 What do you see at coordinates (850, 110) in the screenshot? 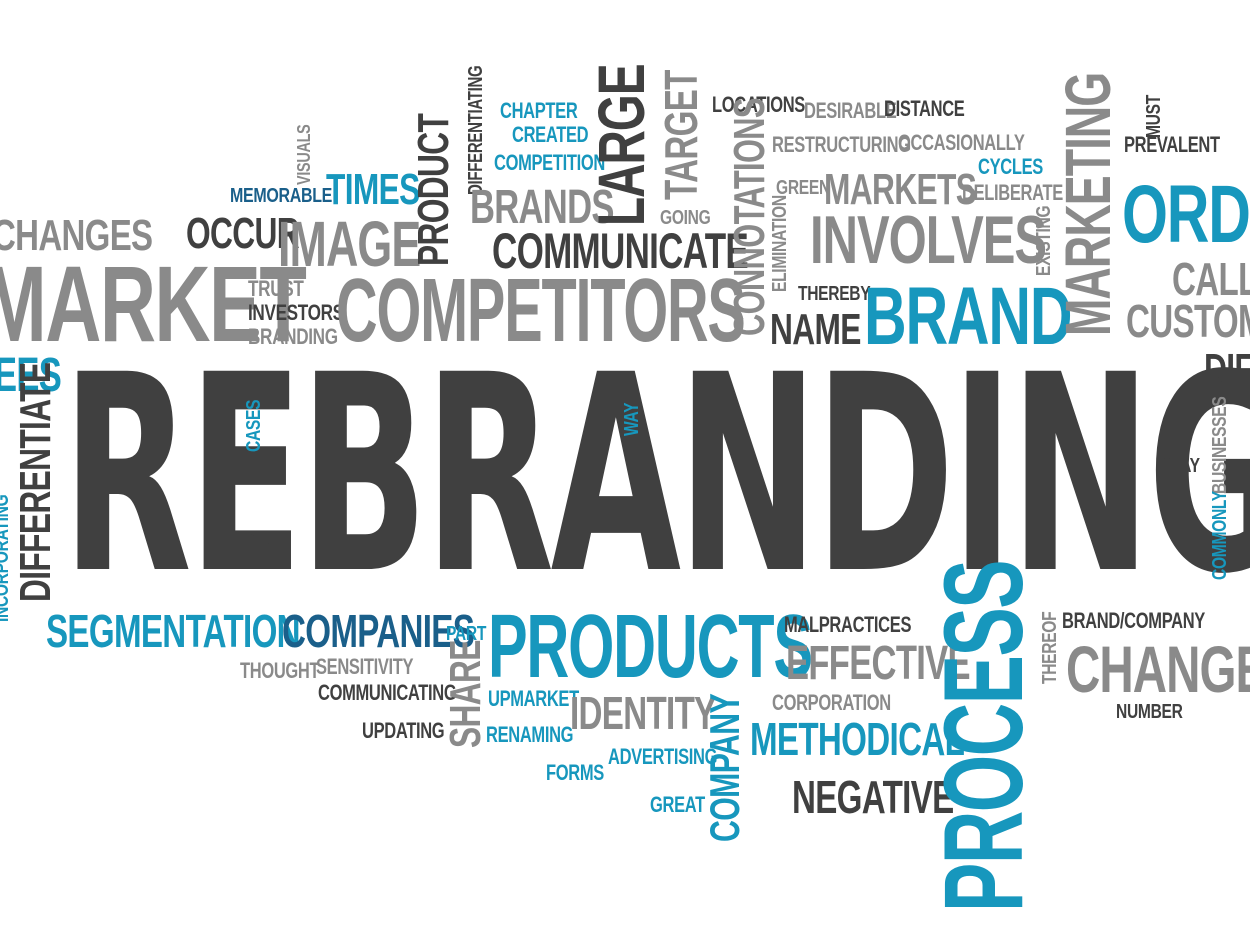
I see `word-desirable: DESIRABLE` at bounding box center [850, 110].